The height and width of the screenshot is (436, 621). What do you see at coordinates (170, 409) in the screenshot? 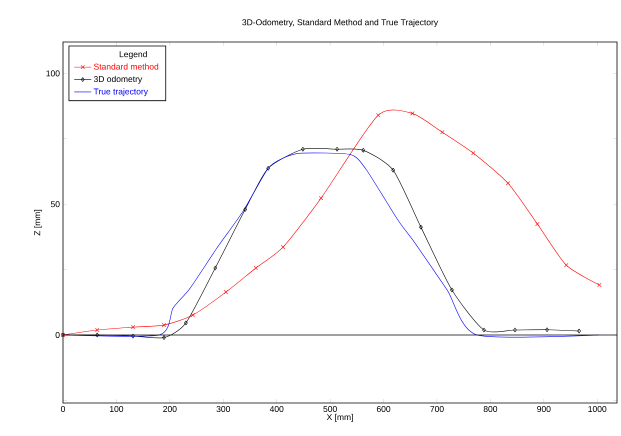
I see `x-tick-label: 200` at bounding box center [170, 409].